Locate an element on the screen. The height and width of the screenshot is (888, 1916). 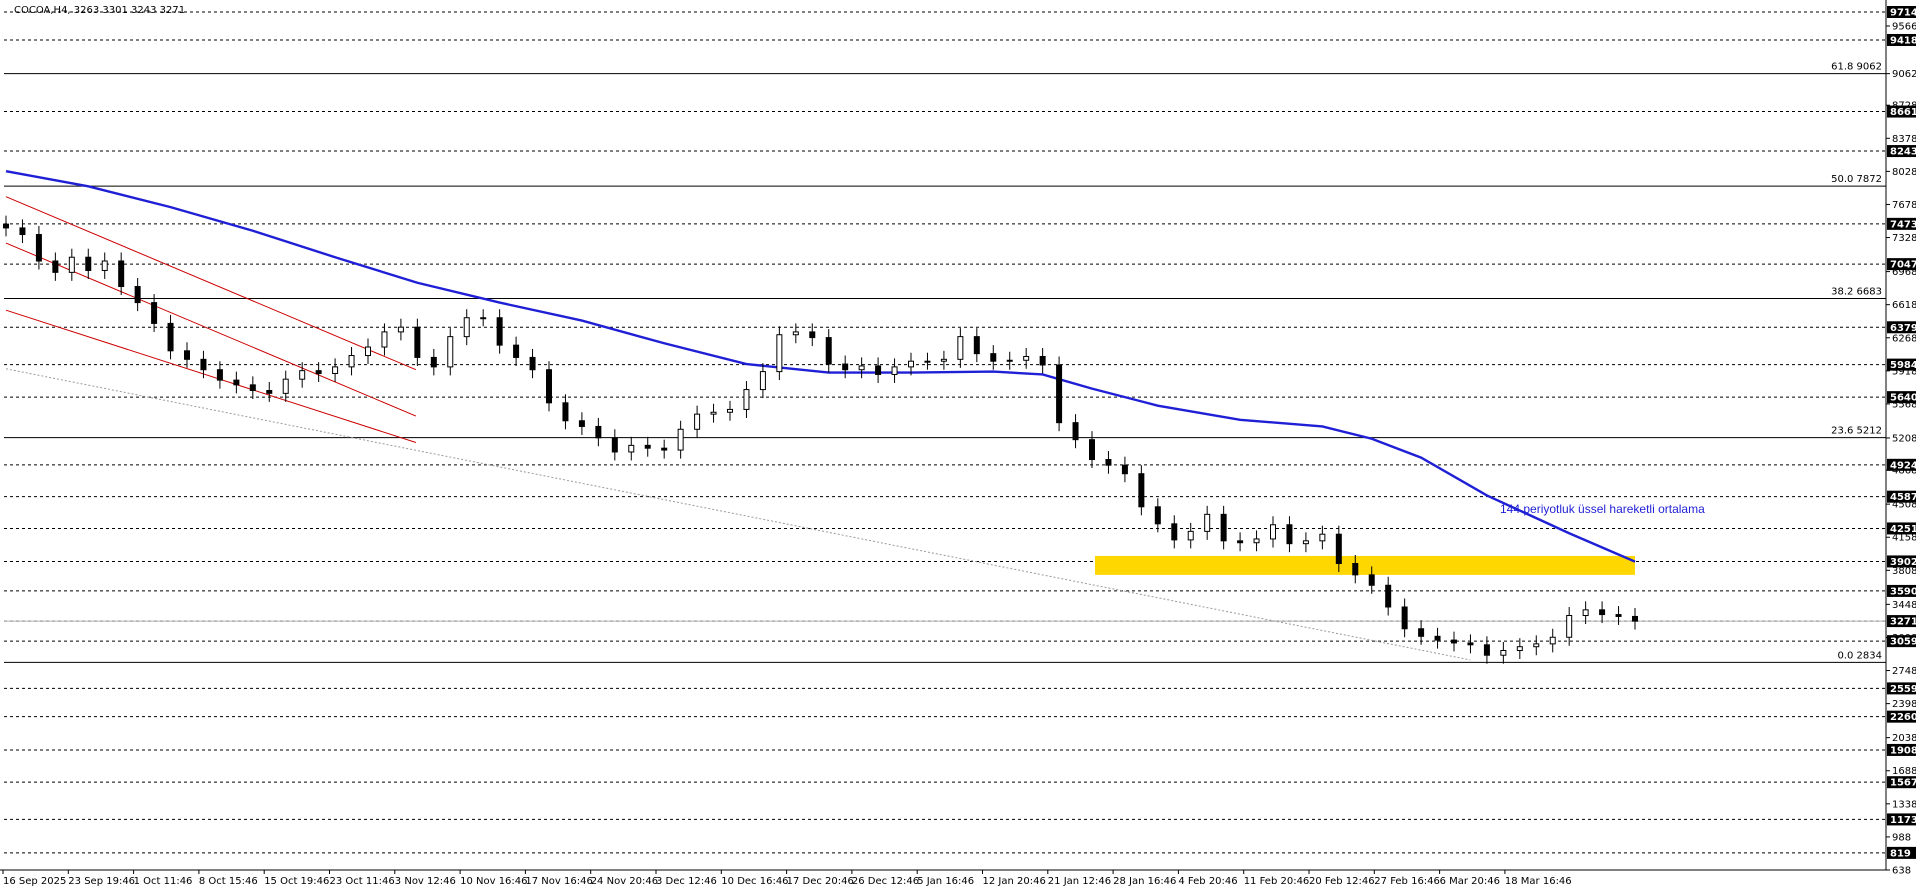
x-tick-label: 23 Sep 19:46 is located at coordinates (101, 881).